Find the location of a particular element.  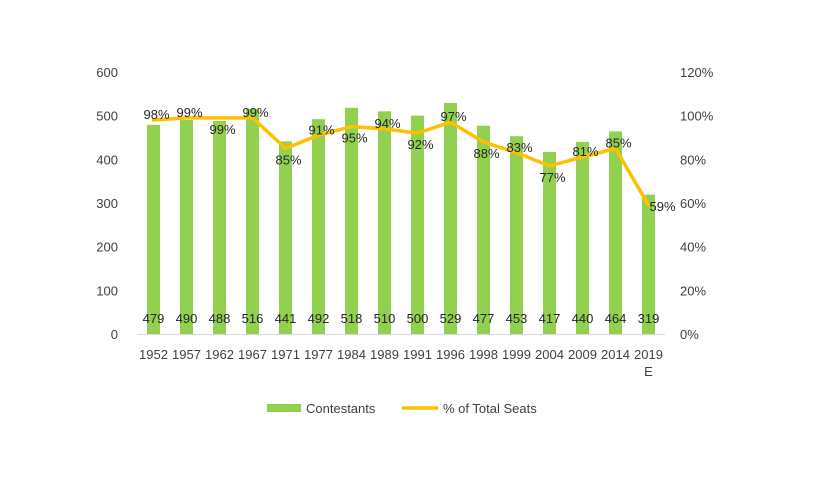

bar-1977 is located at coordinates (318, 226).